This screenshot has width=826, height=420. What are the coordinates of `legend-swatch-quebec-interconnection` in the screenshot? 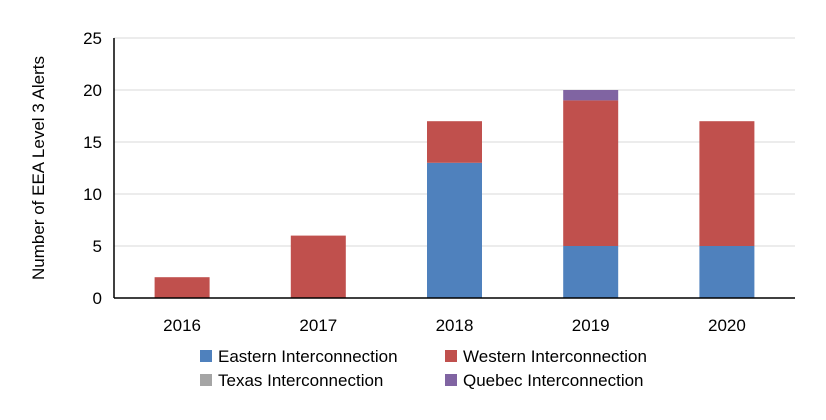 It's located at (451, 380).